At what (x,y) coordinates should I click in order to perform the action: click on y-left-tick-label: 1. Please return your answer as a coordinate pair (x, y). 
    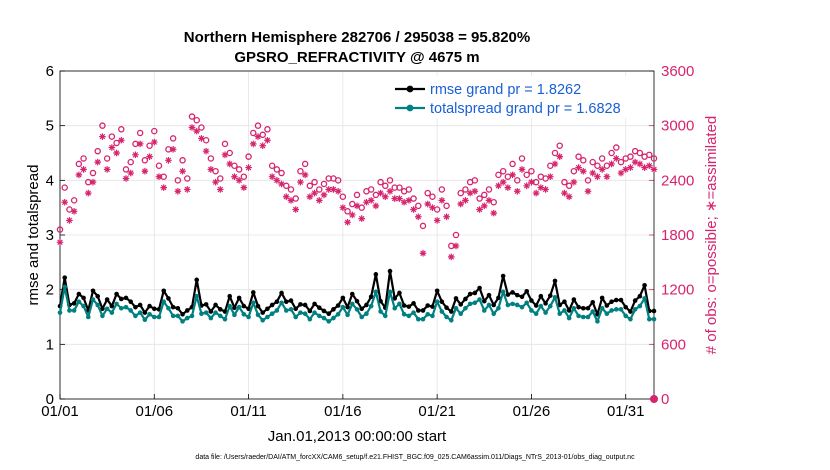
    Looking at the image, I should click on (50, 344).